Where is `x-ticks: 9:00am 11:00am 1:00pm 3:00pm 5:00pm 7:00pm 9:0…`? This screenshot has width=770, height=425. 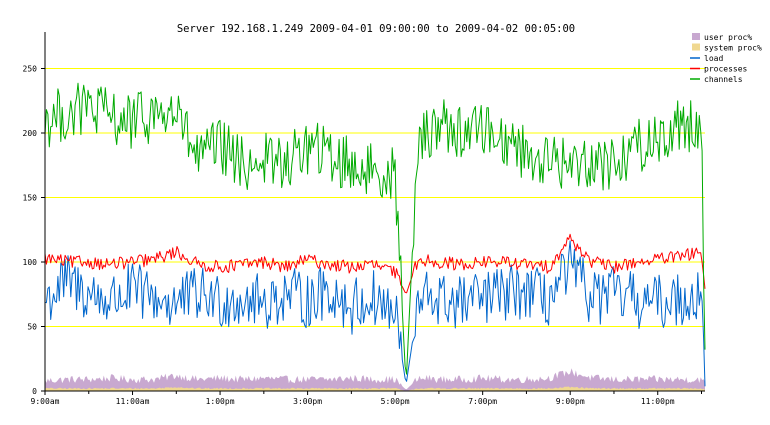
x-ticks: 9:00am 11:00am 1:00pm 3:00pm 5:00pm 7:00pm 9:0… is located at coordinates (366, 398).